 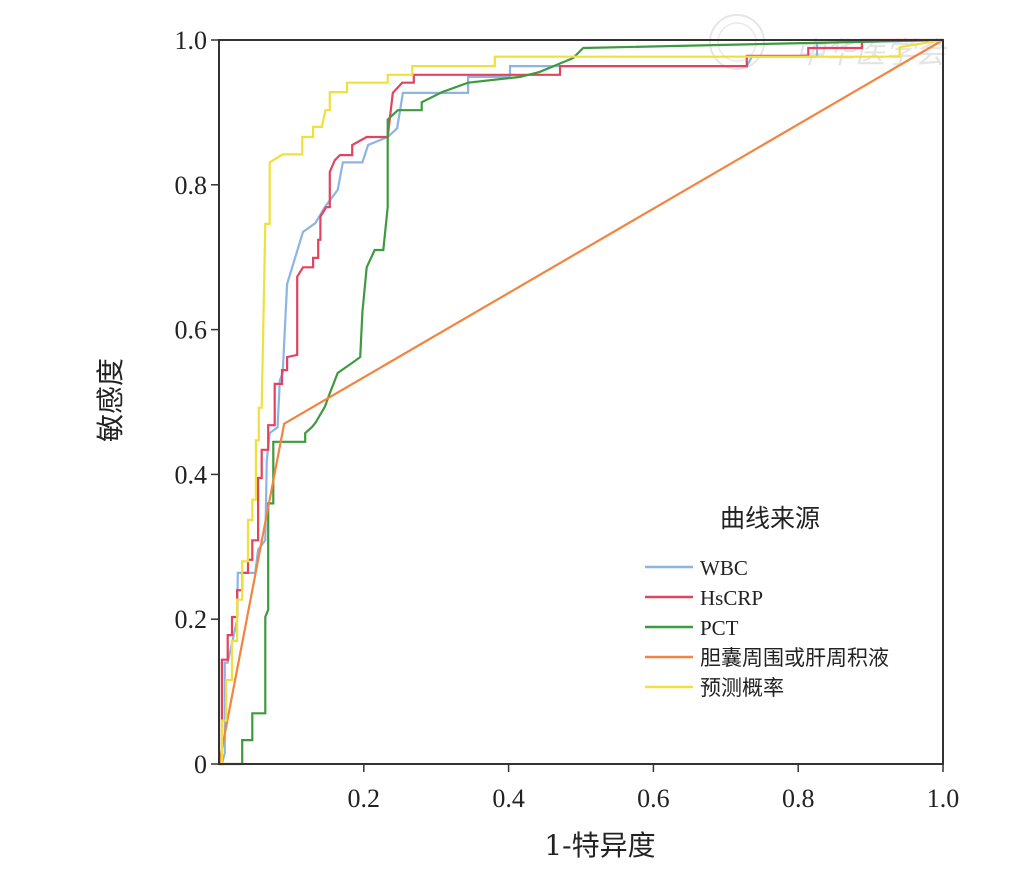 I want to click on legend-title: 曲线来源, so click(x=770, y=518).